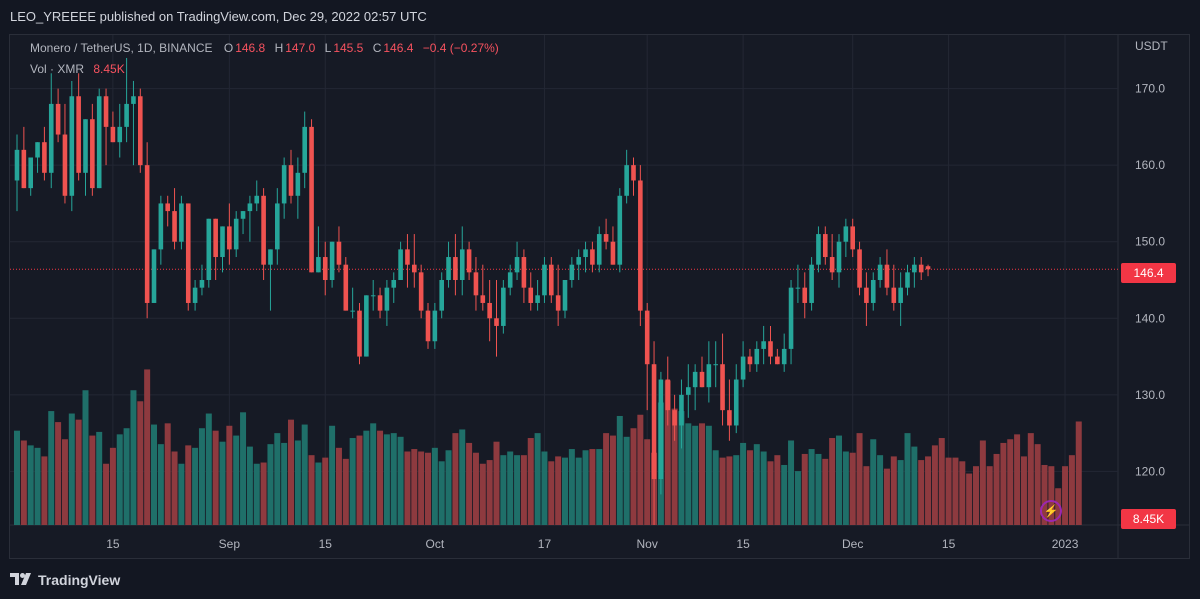 This screenshot has width=1200, height=599. Describe the element at coordinates (228, 48) in the screenshot. I see `open-label: O` at that location.